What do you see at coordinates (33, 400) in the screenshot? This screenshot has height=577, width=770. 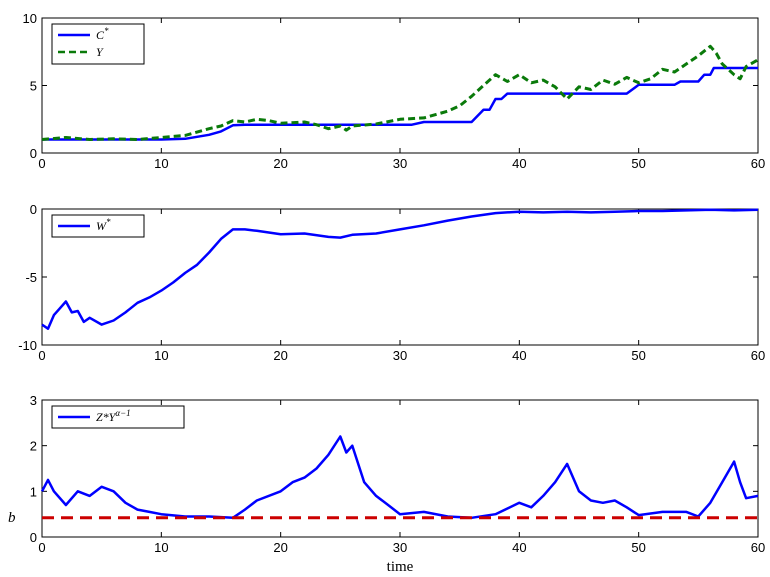 I see `y-tick-label: 3` at bounding box center [33, 400].